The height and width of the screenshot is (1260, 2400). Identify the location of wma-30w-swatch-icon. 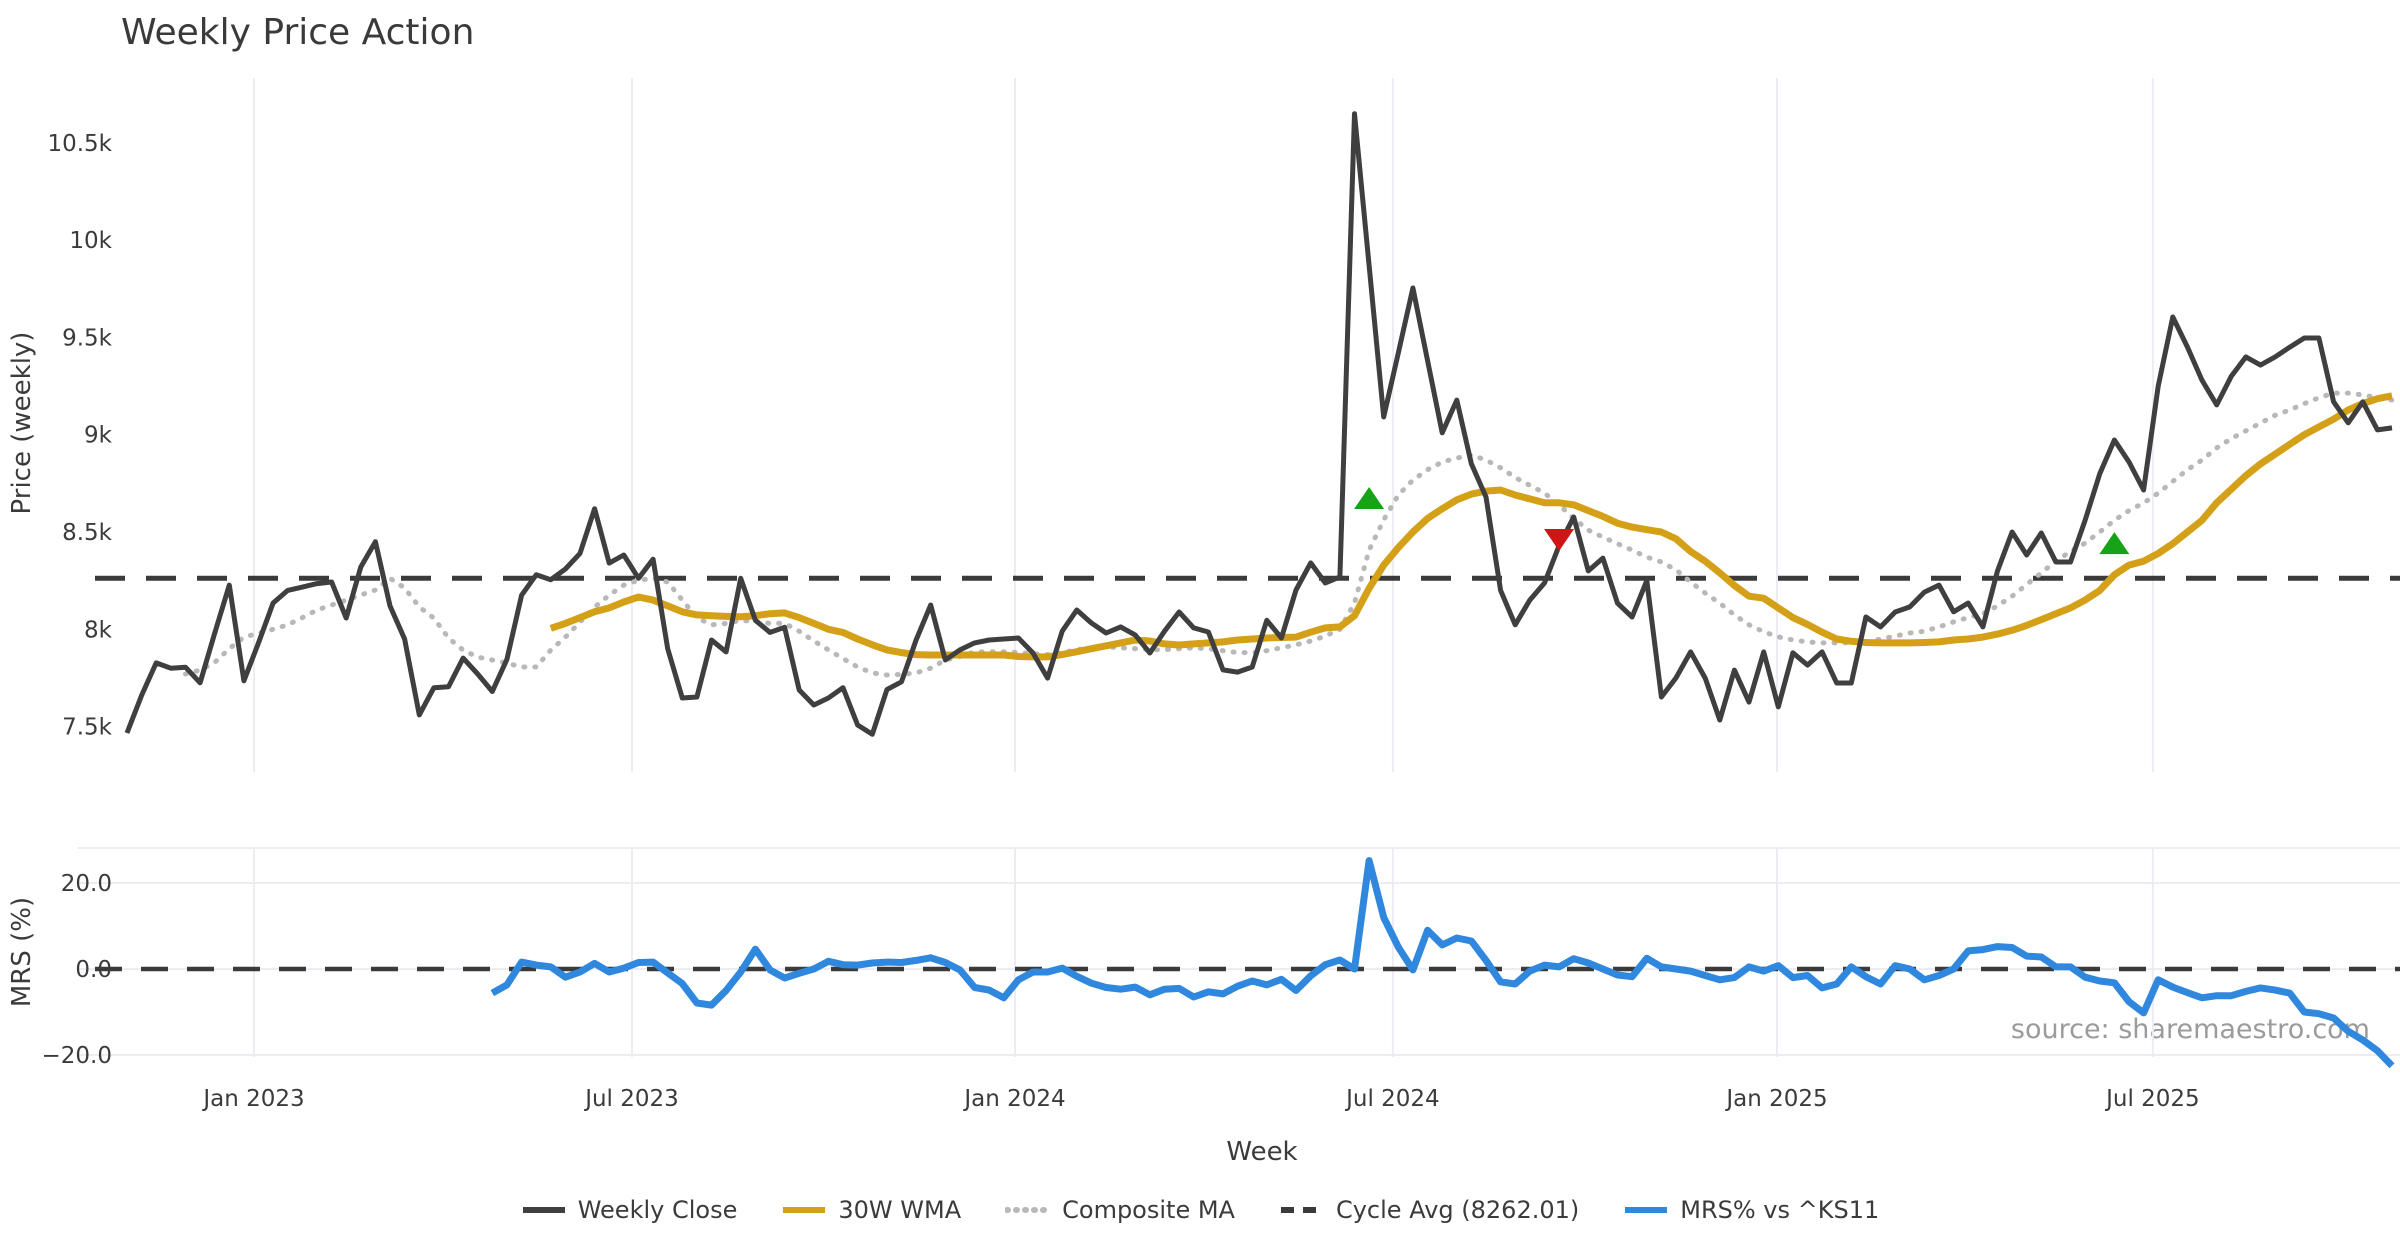
(804, 1210).